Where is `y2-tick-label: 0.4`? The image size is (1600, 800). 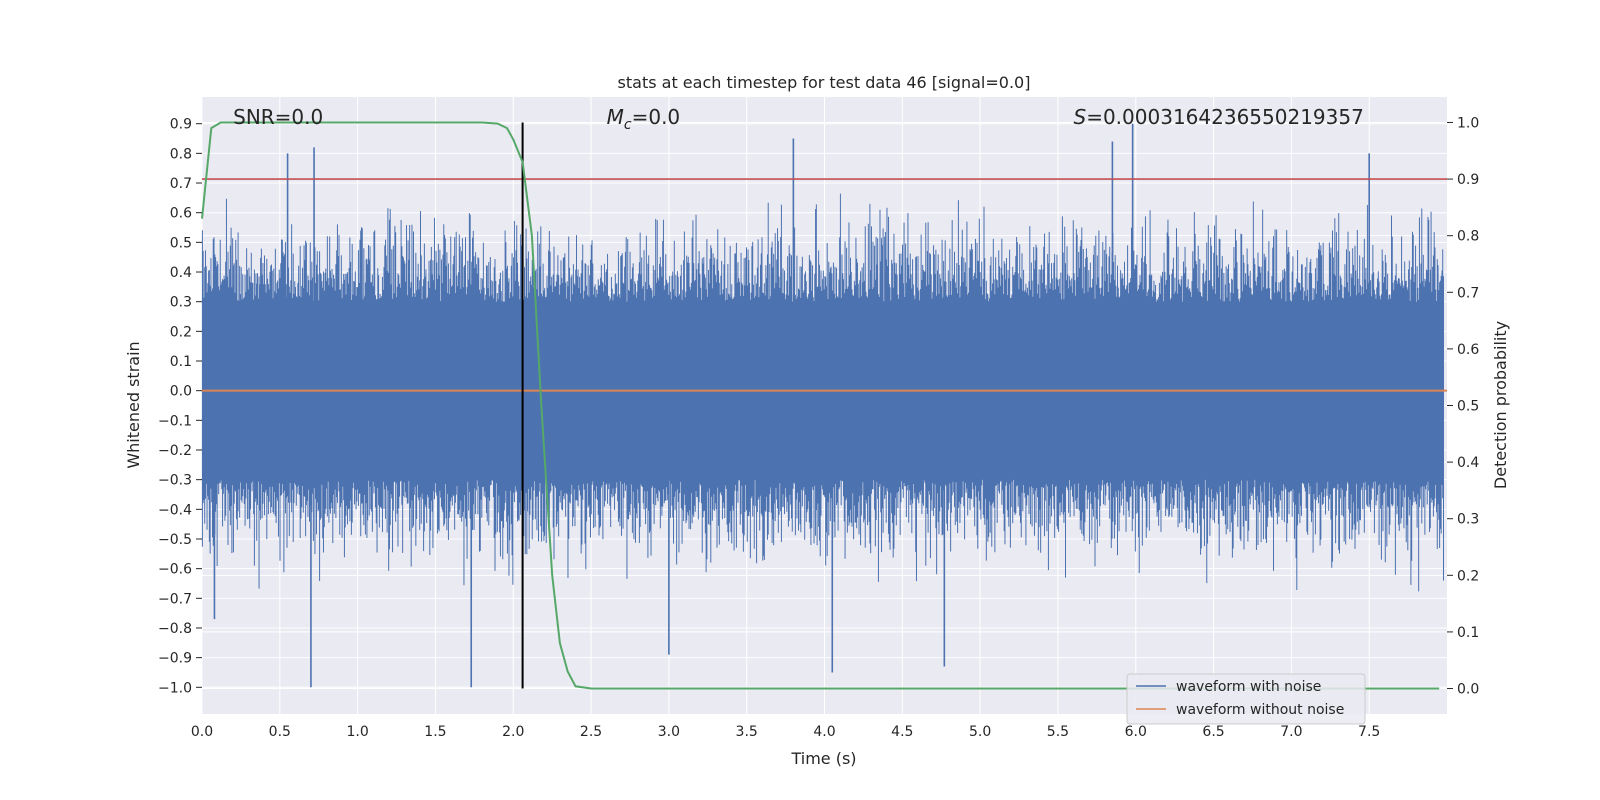 y2-tick-label: 0.4 is located at coordinates (1468, 463).